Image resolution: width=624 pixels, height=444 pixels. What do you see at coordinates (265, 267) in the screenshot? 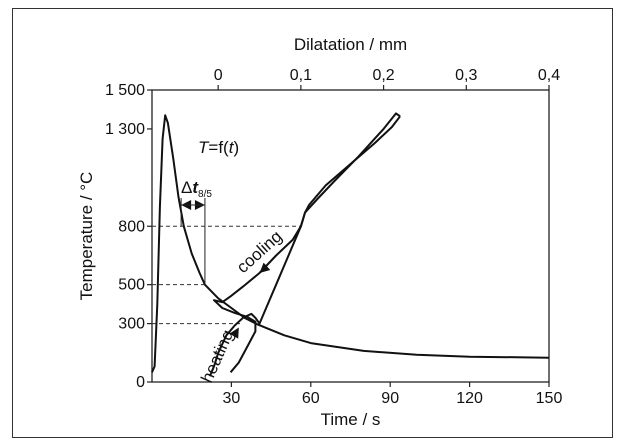
I see `cooling-arrow` at bounding box center [265, 267].